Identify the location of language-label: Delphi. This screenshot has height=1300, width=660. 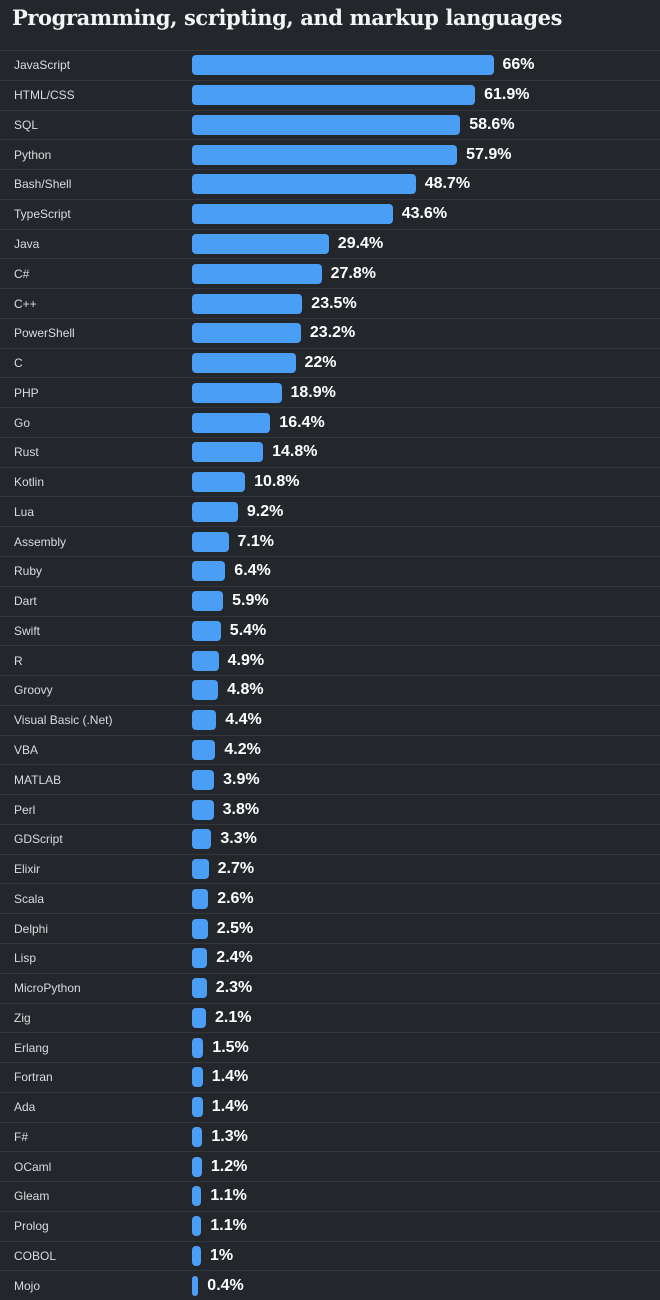
(31, 928).